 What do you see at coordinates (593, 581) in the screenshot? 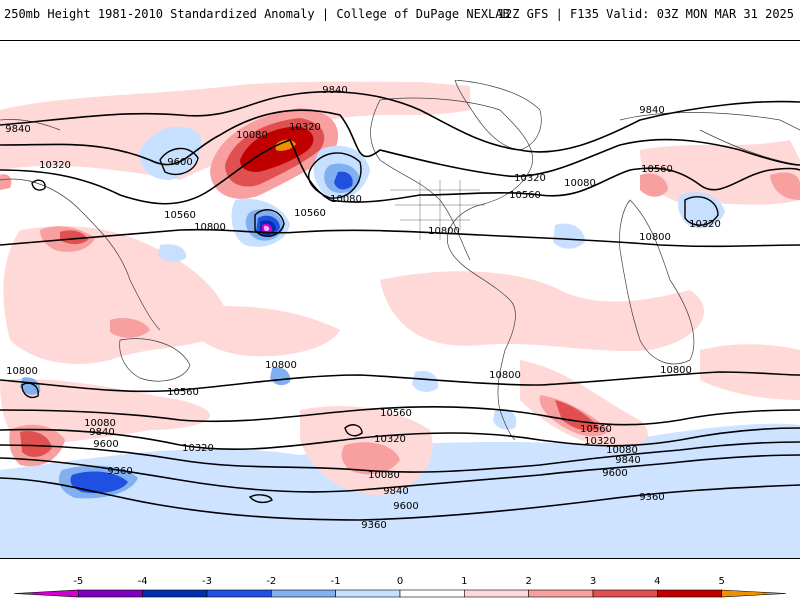
I see `colorbar-tick-label: 3` at bounding box center [593, 581].